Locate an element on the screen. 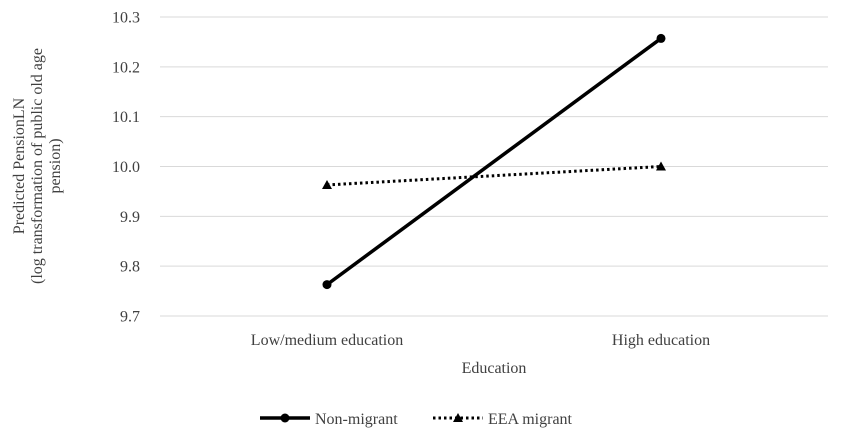 The image size is (851, 432). y-axis-title-line-3: pension) is located at coordinates (55, 165).